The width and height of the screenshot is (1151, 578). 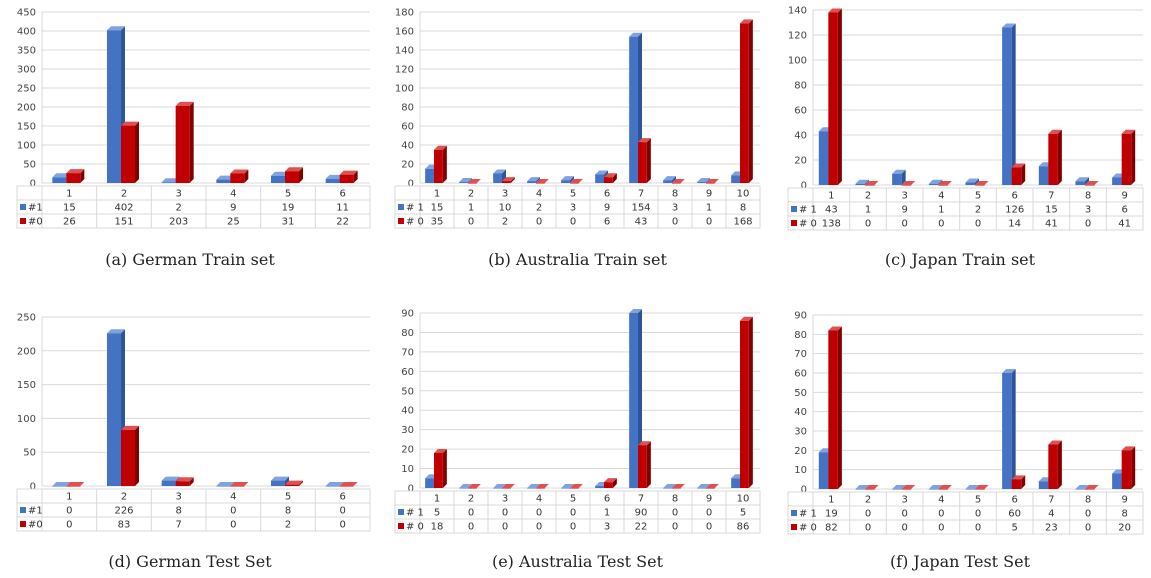 What do you see at coordinates (26, 51) in the screenshot?
I see `y-tick-label: 350` at bounding box center [26, 51].